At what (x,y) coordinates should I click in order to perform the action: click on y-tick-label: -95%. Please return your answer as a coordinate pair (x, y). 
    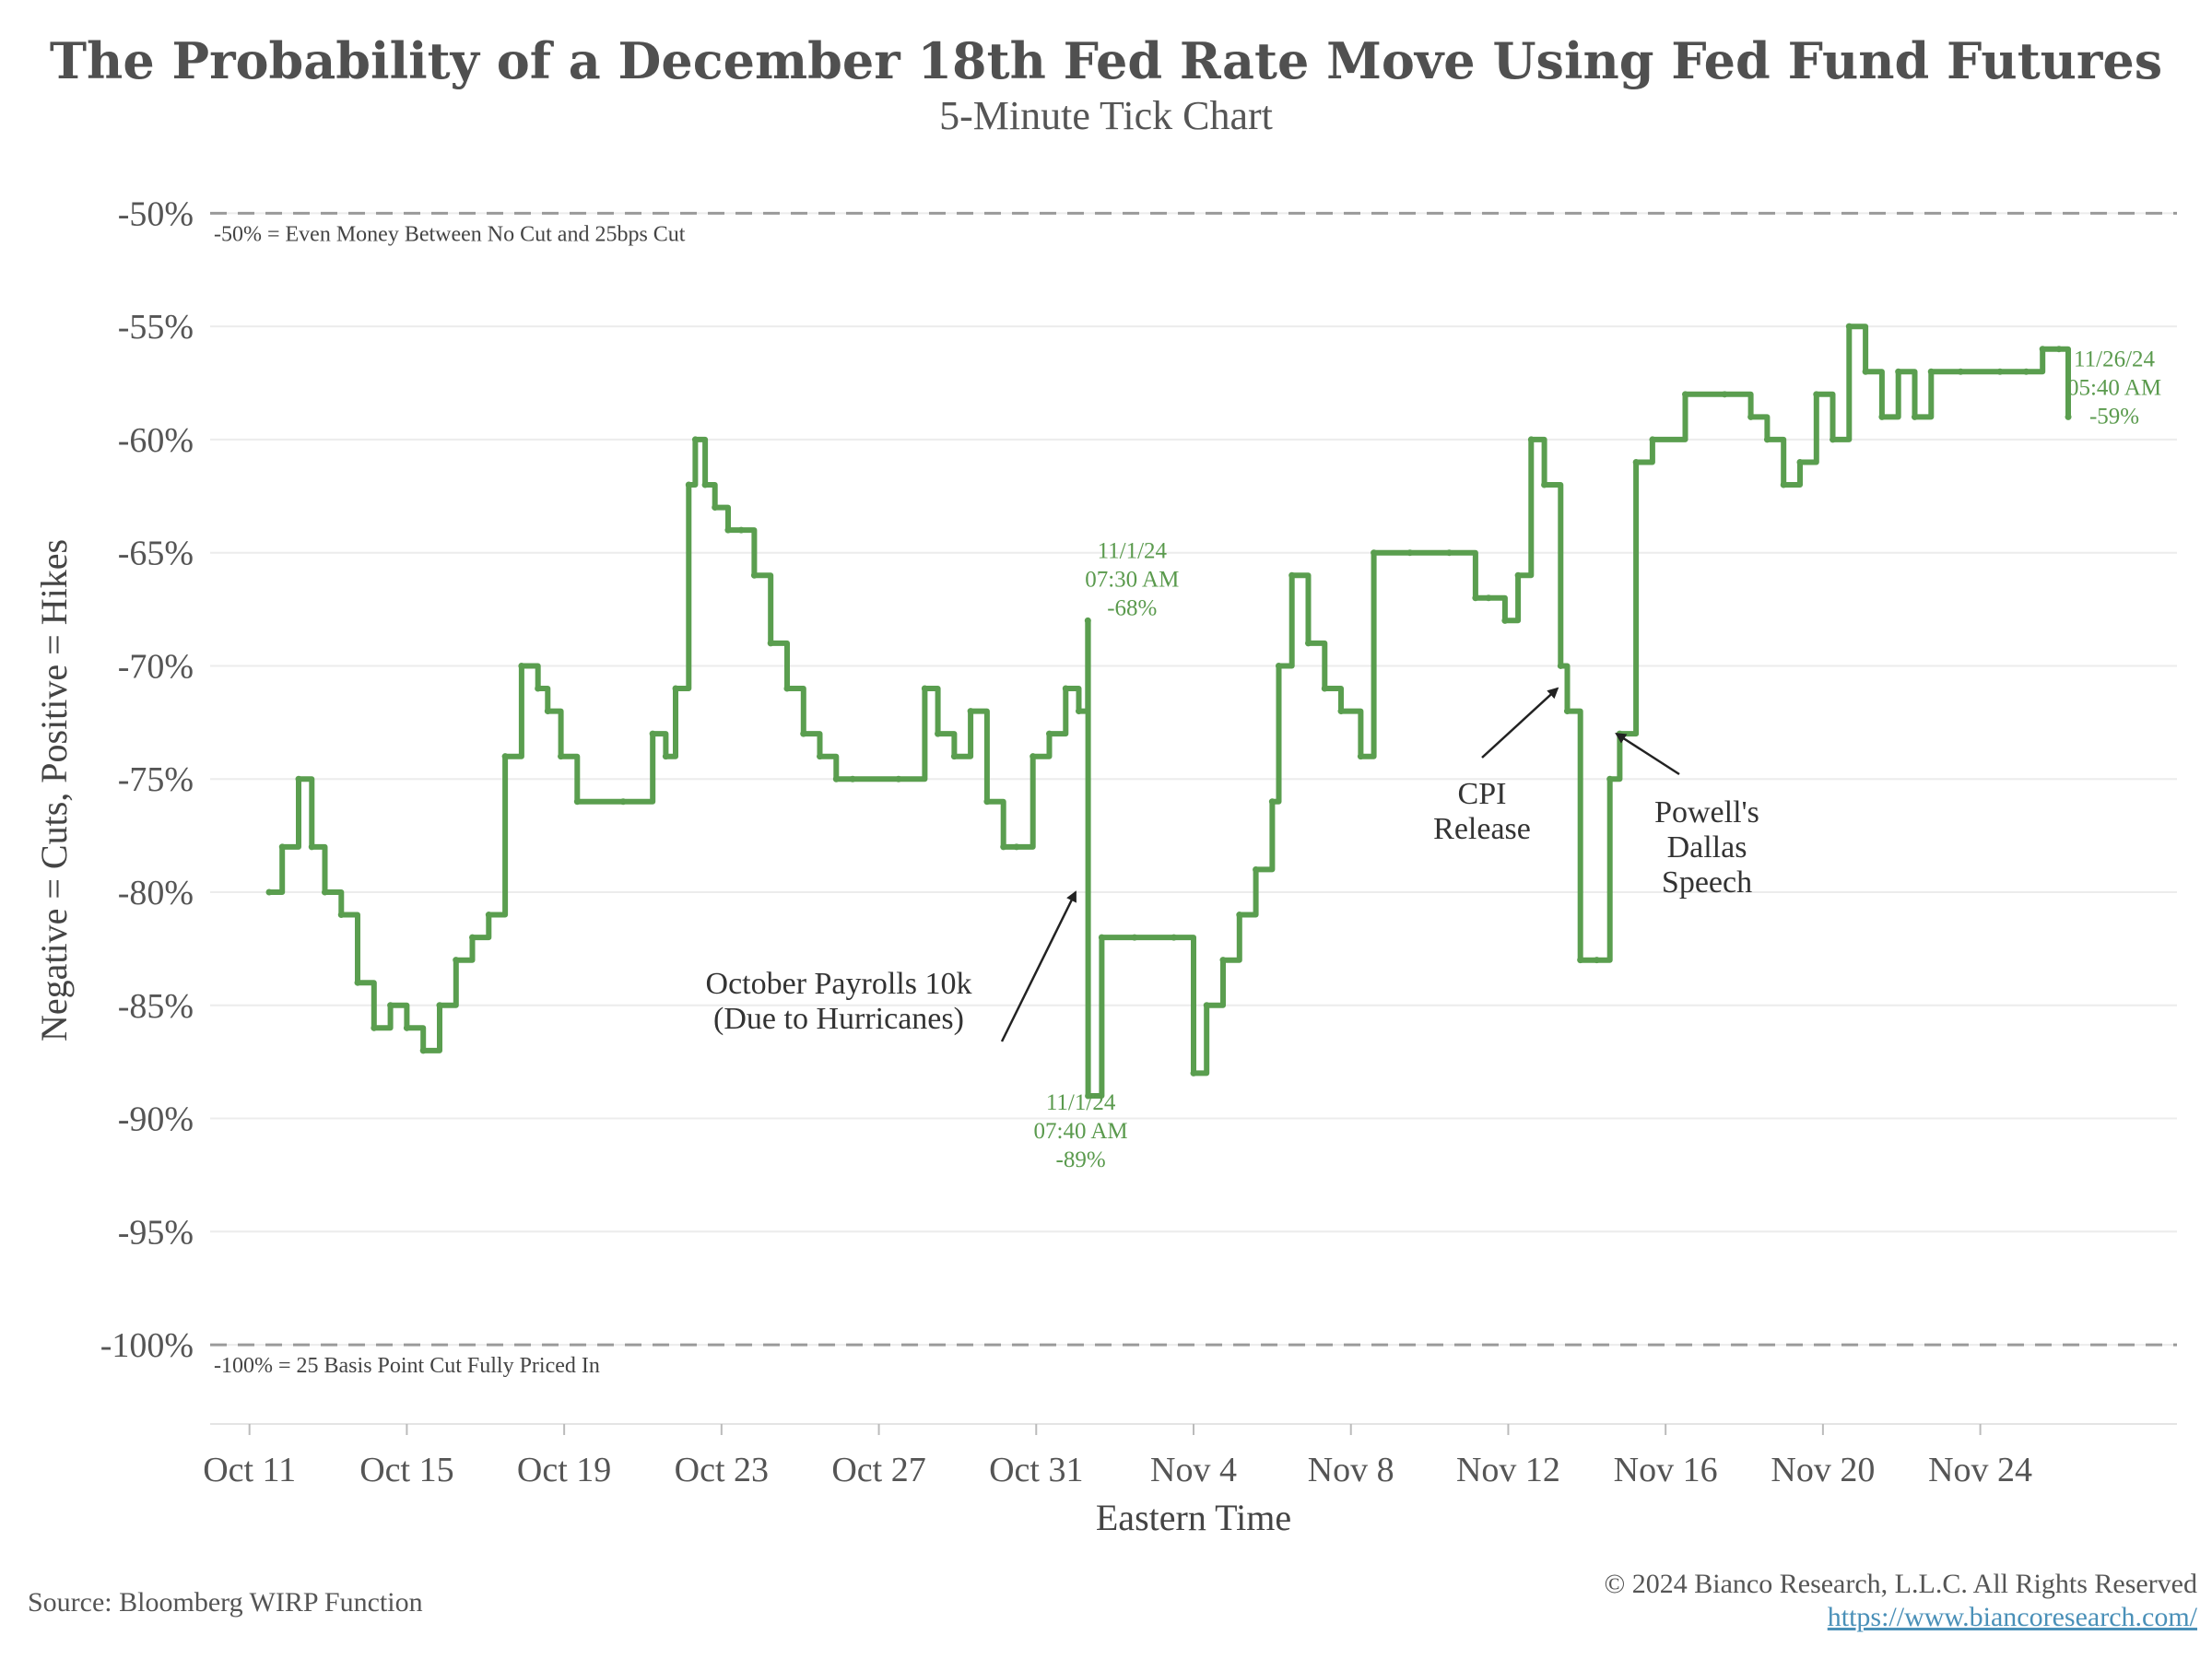
    Looking at the image, I should click on (156, 1232).